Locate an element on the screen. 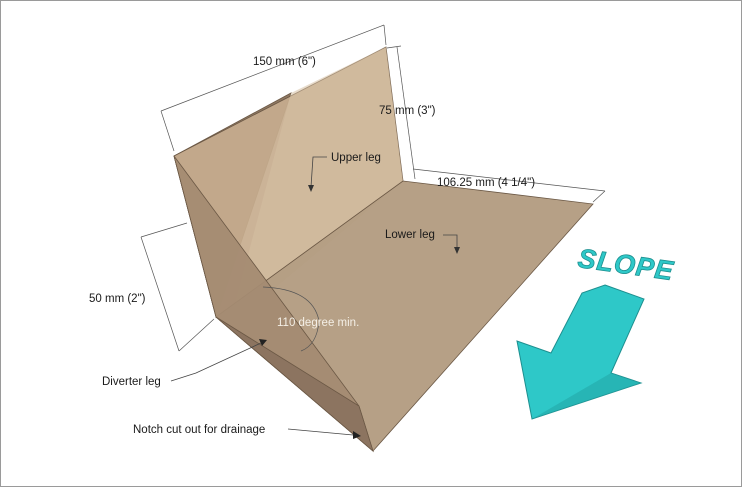  slope-label: SLOPE is located at coordinates (626, 264).